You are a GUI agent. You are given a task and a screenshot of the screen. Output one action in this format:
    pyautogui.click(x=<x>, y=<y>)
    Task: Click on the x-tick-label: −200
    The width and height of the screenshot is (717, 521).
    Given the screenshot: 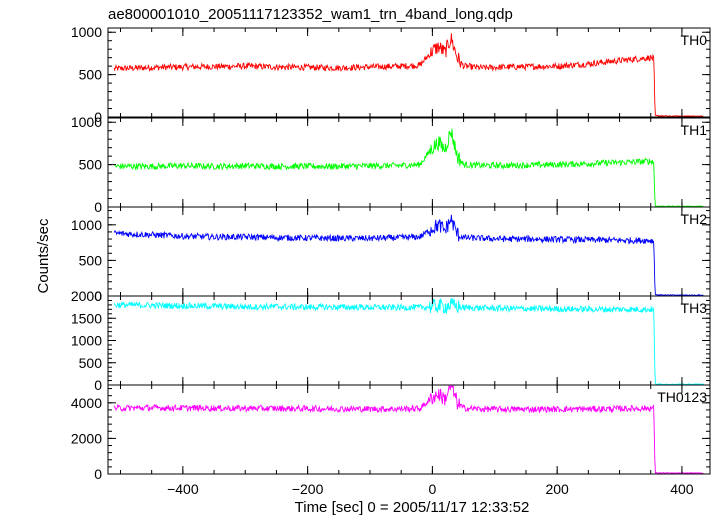 What is the action you would take?
    pyautogui.click(x=308, y=489)
    